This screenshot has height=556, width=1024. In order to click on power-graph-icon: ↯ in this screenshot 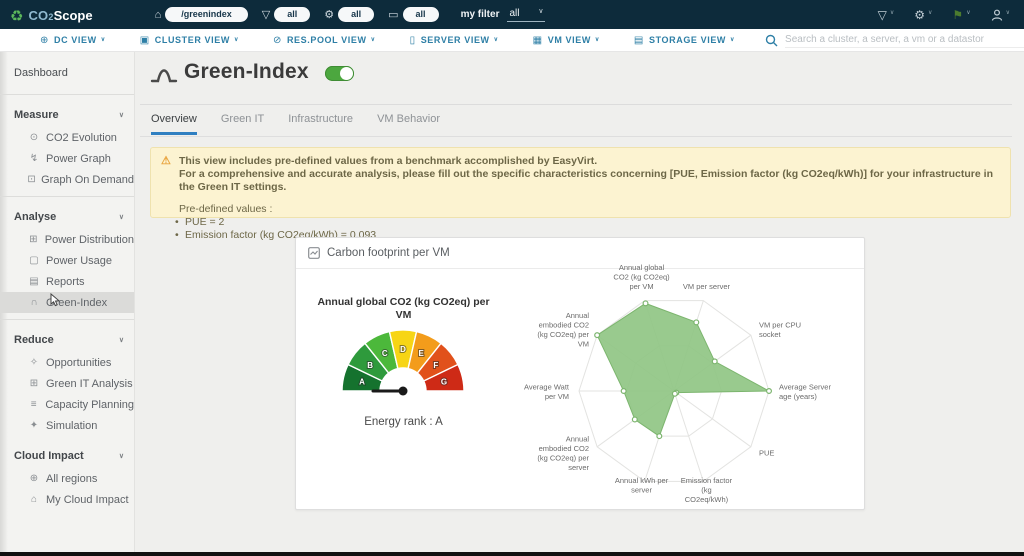, I will do `click(34, 158)`.